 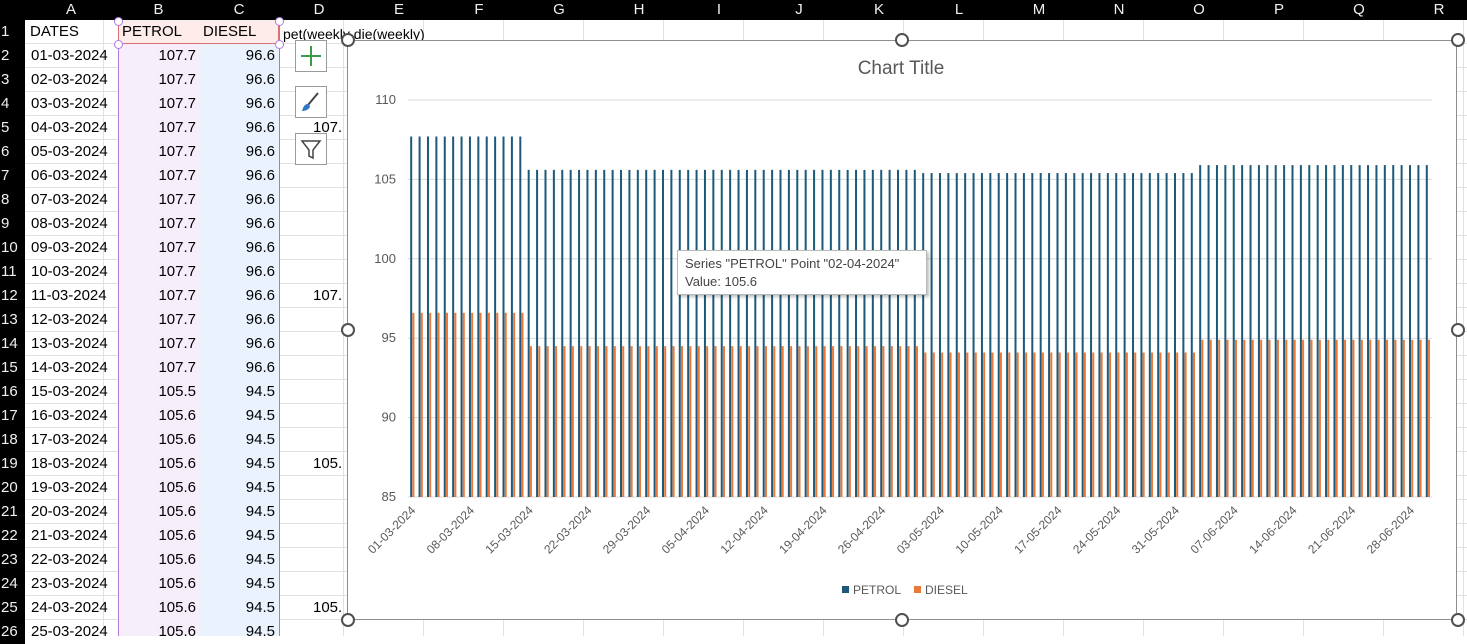 I want to click on chart-handle-bm, so click(x=902, y=620).